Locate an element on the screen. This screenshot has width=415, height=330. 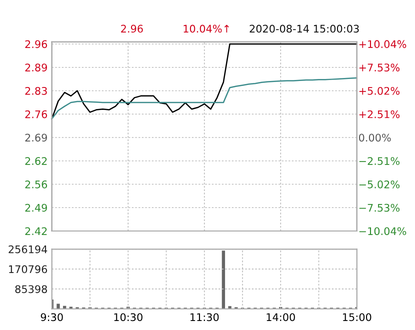
y2-tick-label: −7.53% is located at coordinates (379, 208).